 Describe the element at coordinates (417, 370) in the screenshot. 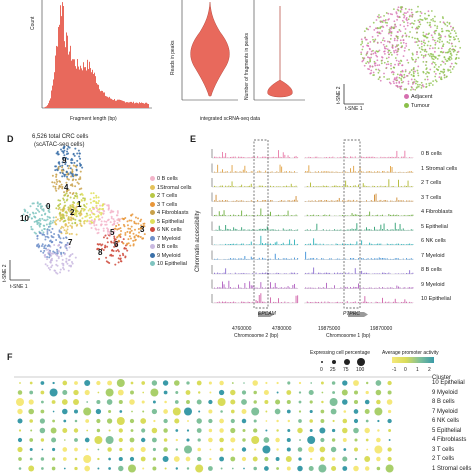

I see `color-tick-1: 1` at that location.